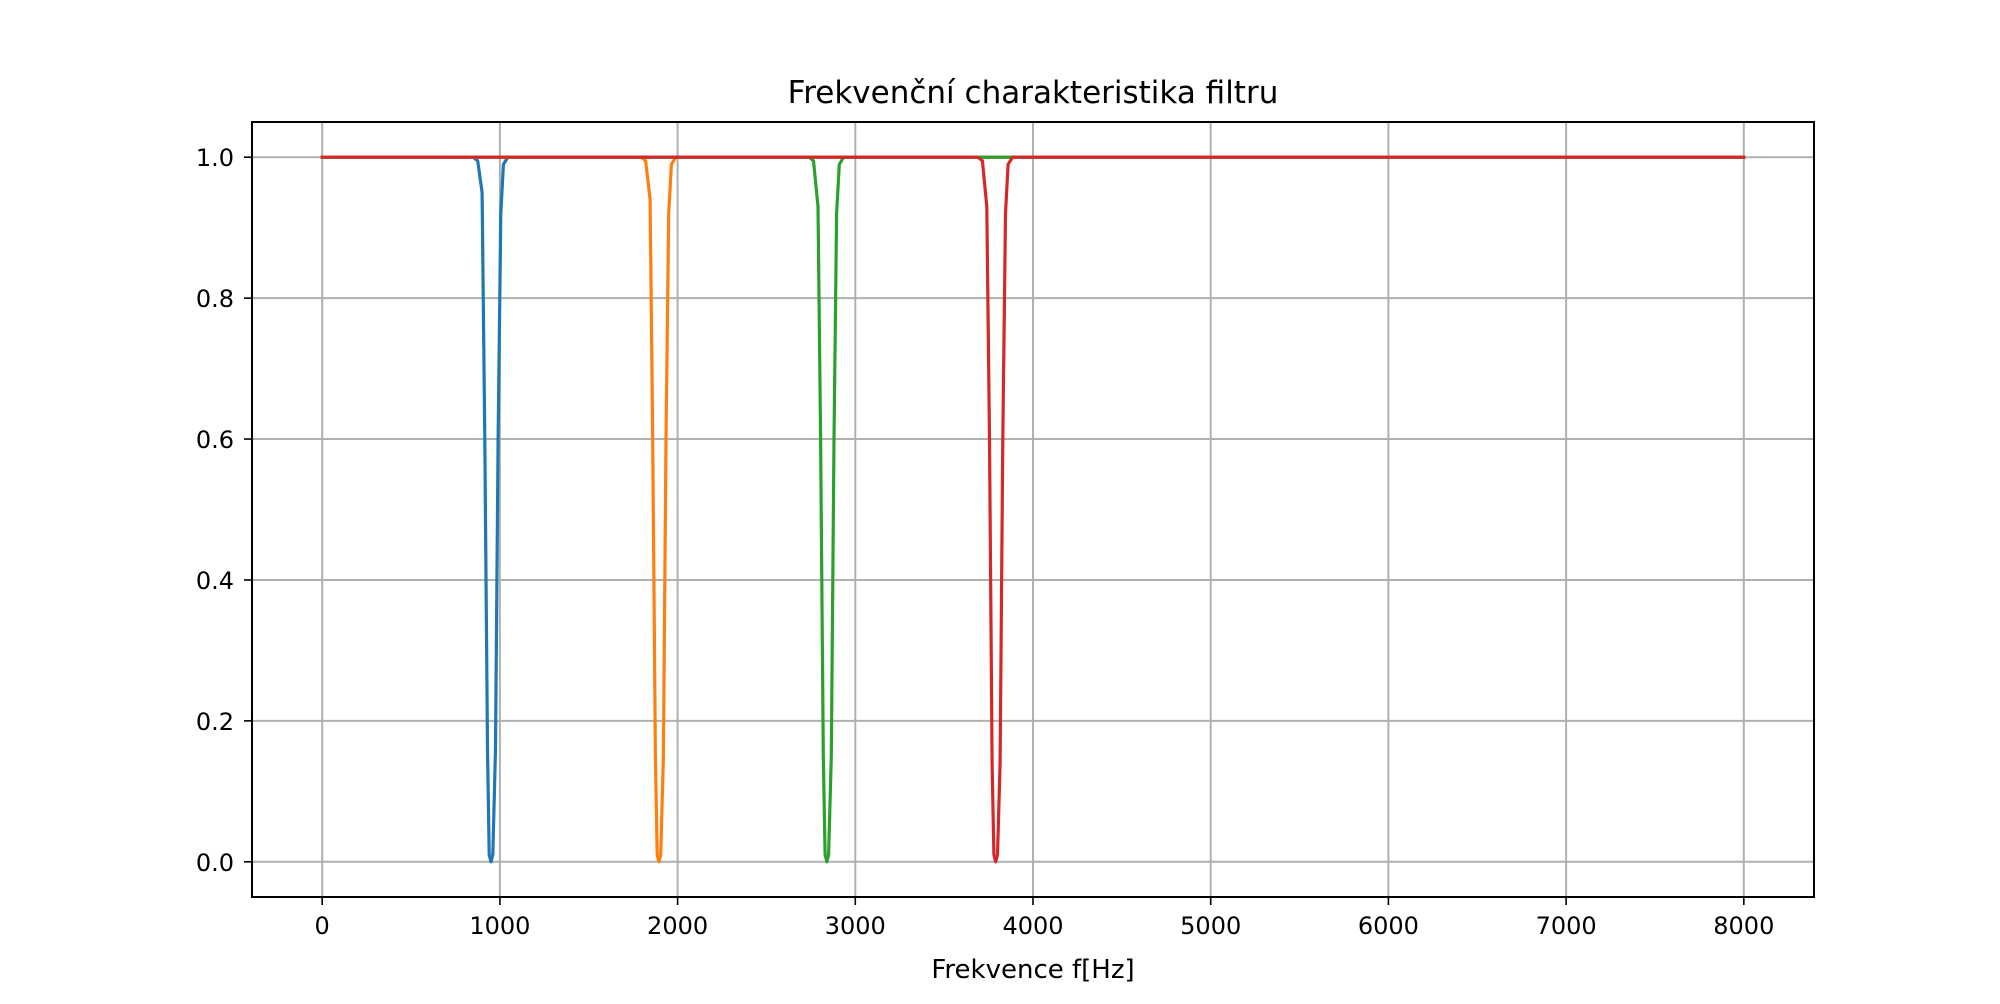 The image size is (2000, 1004). I want to click on x-tick-label: 1000, so click(499, 926).